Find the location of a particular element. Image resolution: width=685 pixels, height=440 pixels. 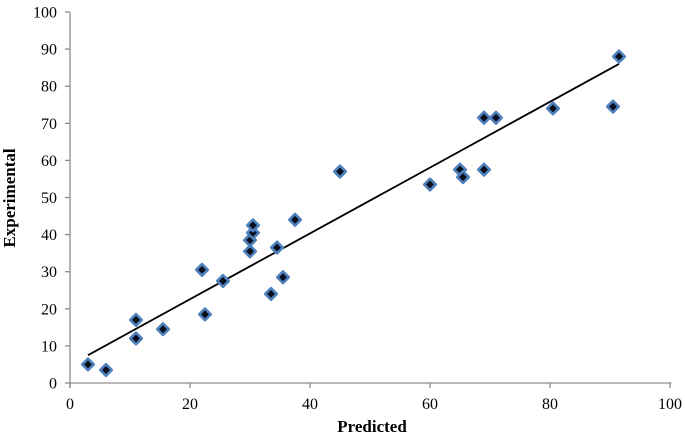

x-tick-label: 0 is located at coordinates (70, 404).